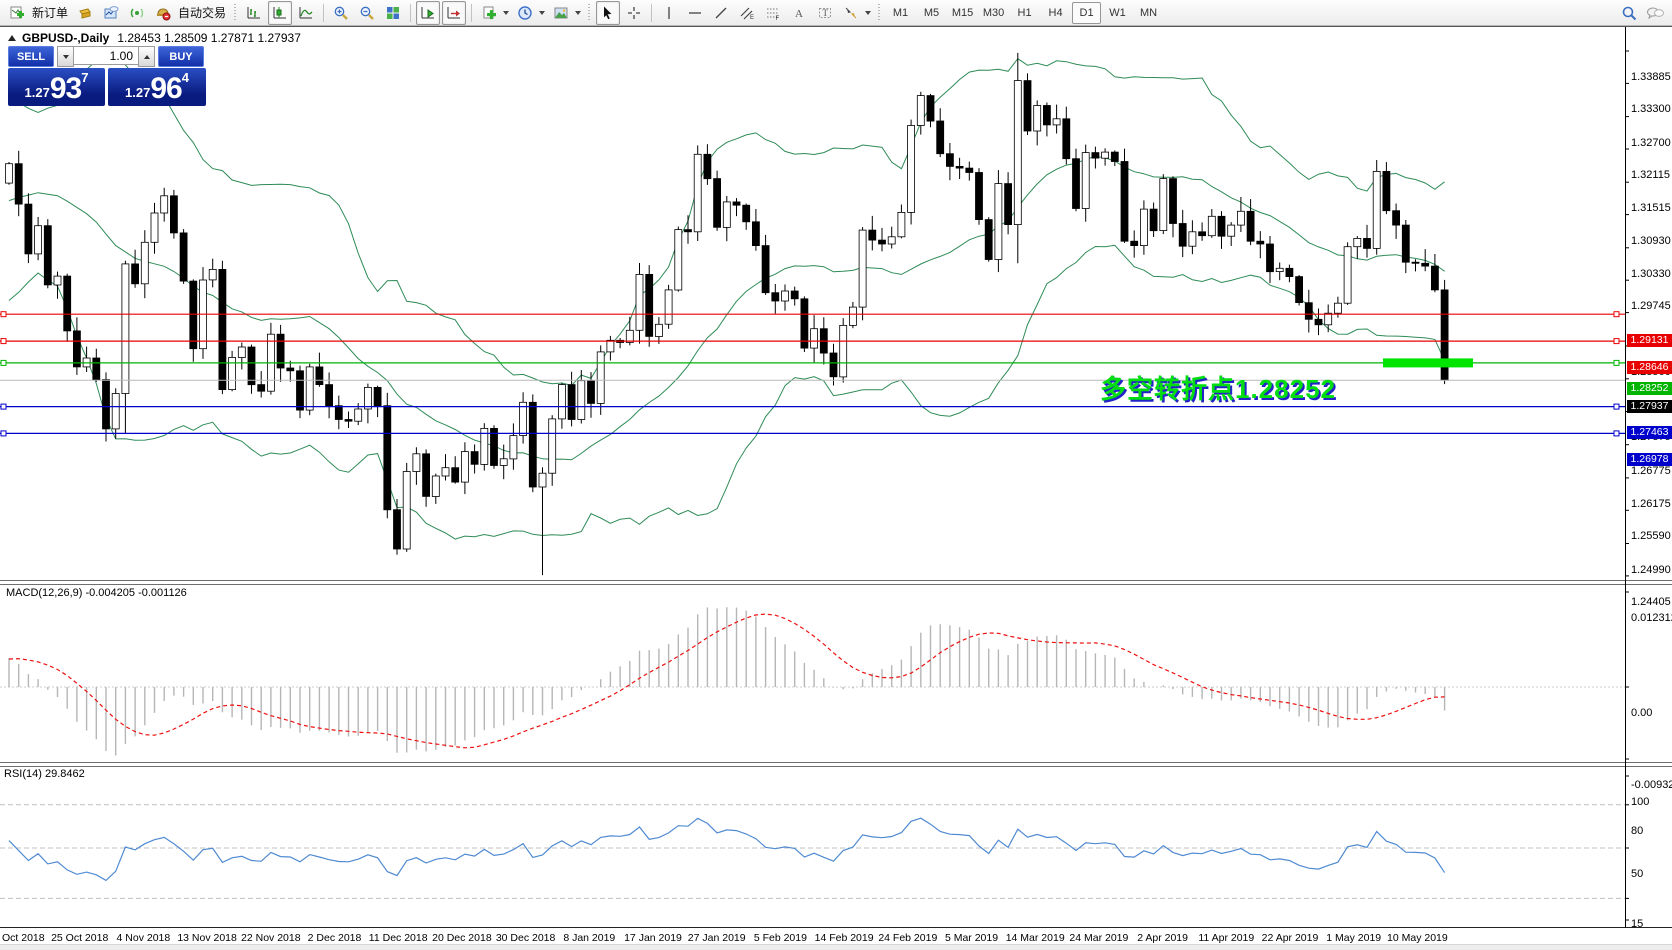 Image resolution: width=1672 pixels, height=950 pixels. What do you see at coordinates (85, 13) in the screenshot?
I see `market-watch-icon` at bounding box center [85, 13].